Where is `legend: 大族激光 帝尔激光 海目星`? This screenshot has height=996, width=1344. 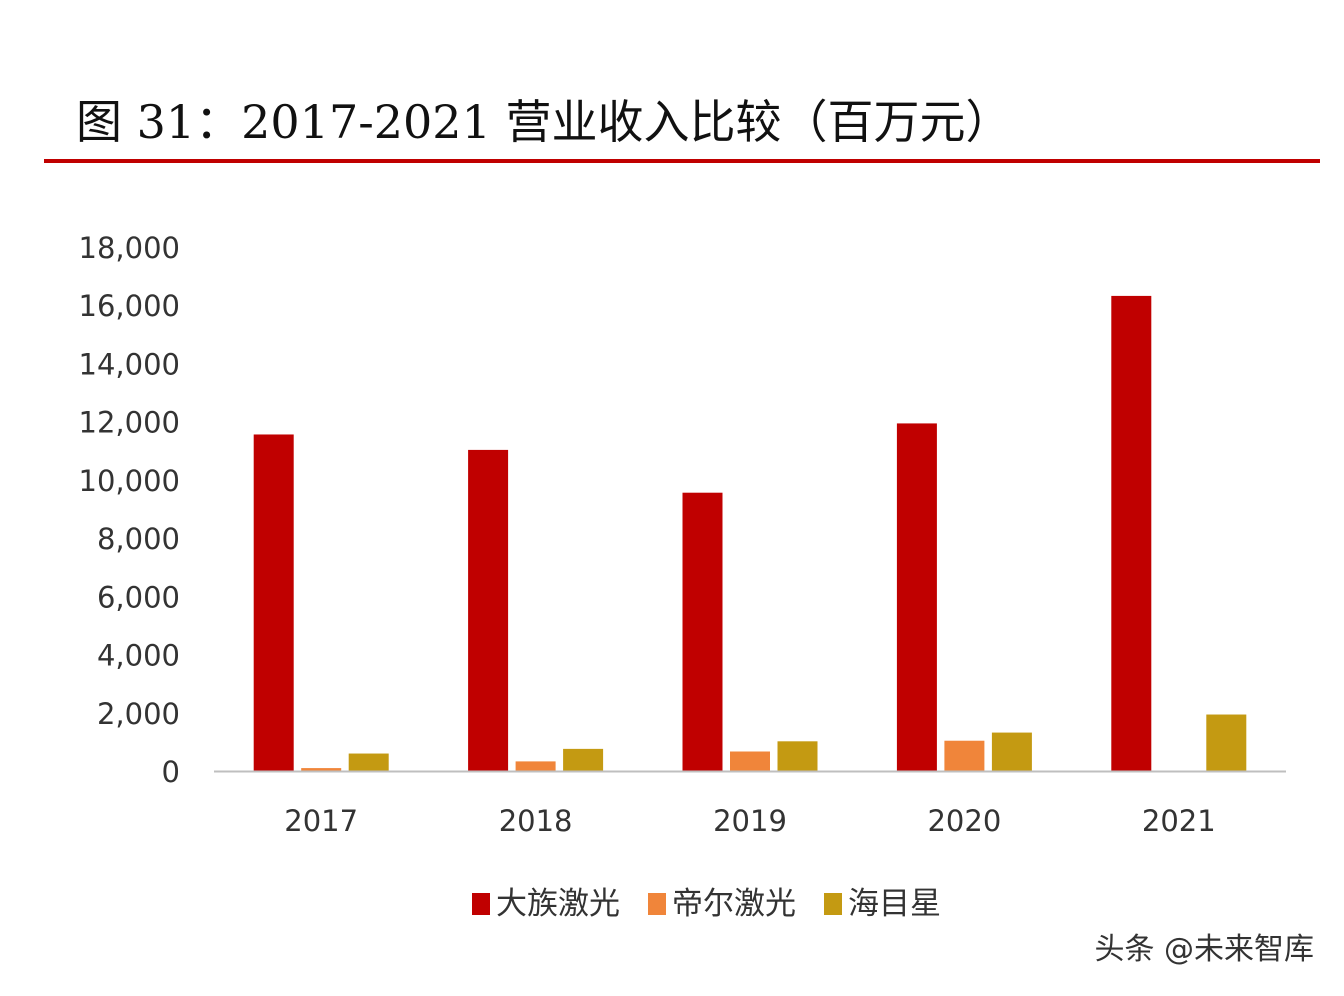 legend: 大族激光 帝尔激光 海目星 is located at coordinates (706, 904).